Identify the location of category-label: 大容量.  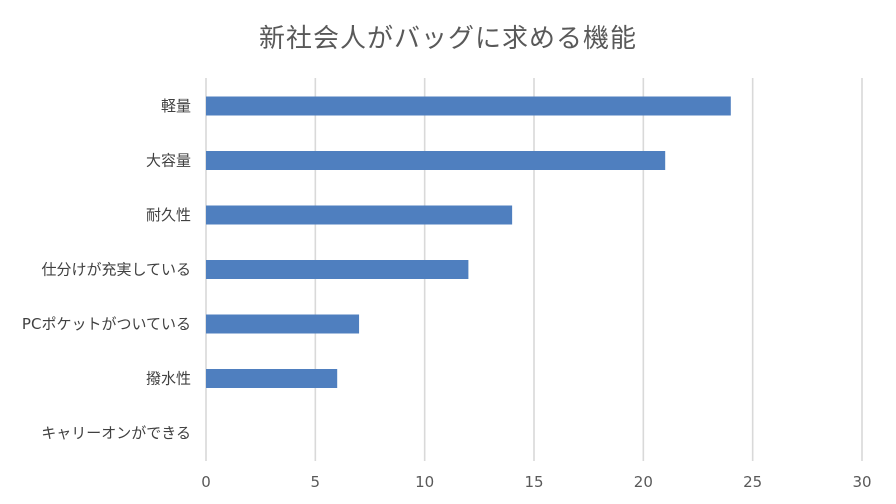
(168, 161).